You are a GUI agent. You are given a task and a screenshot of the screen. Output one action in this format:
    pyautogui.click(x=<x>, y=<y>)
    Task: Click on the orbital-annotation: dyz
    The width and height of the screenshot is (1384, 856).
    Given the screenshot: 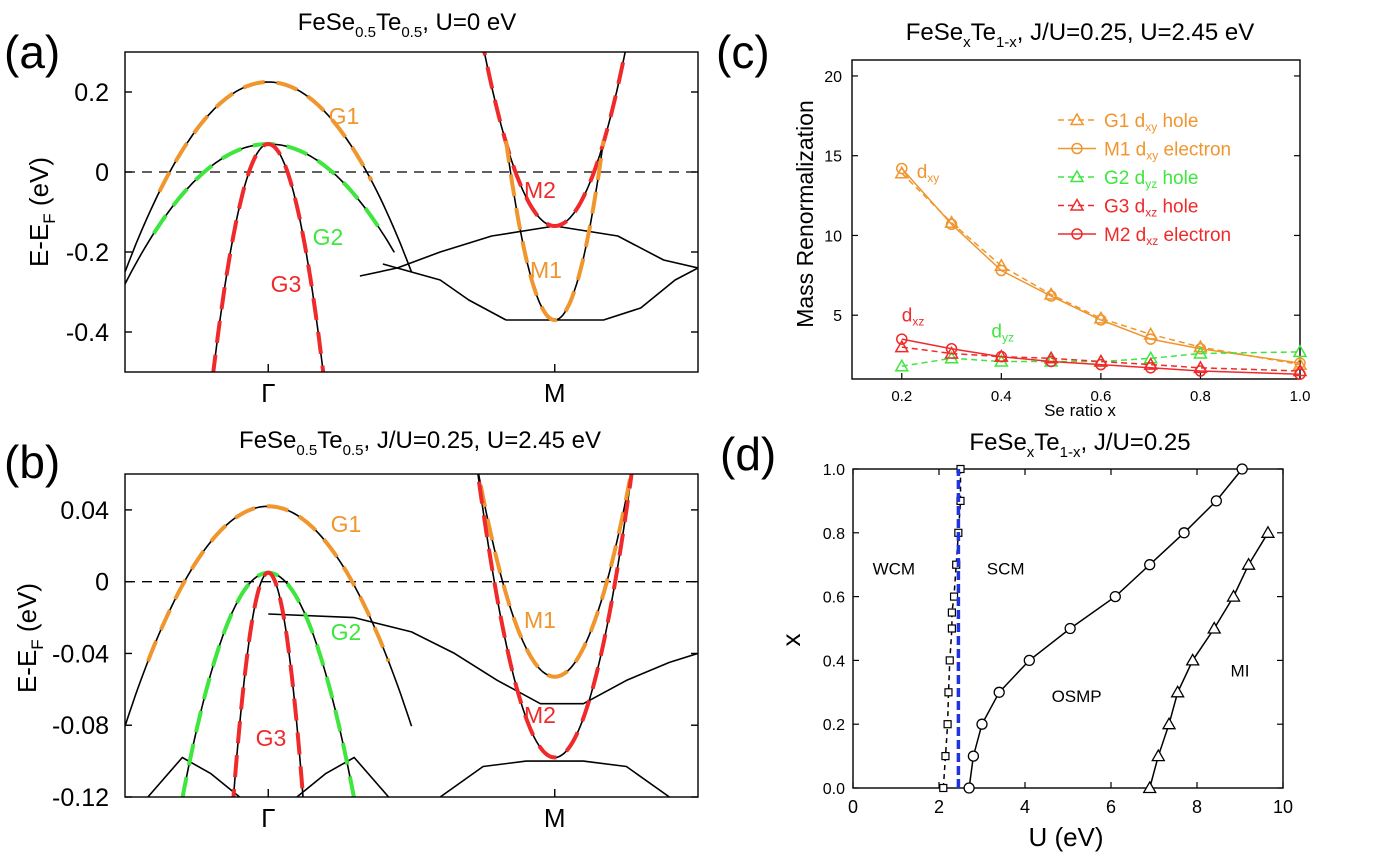 What is the action you would take?
    pyautogui.click(x=1002, y=333)
    